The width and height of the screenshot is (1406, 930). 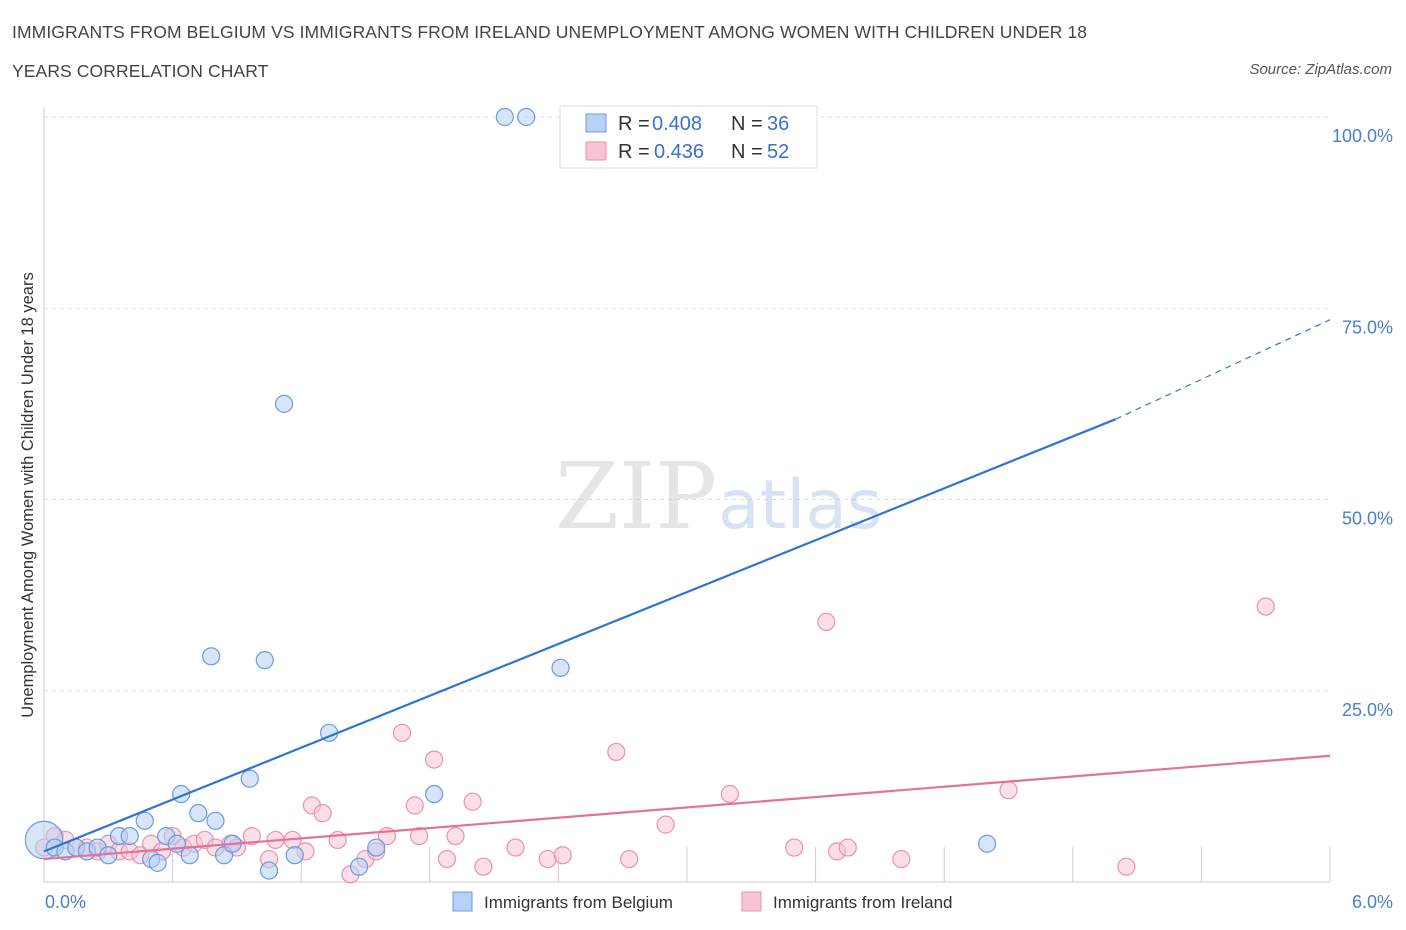 I want to click on ireland-r-value: 0.436, so click(x=679, y=152).